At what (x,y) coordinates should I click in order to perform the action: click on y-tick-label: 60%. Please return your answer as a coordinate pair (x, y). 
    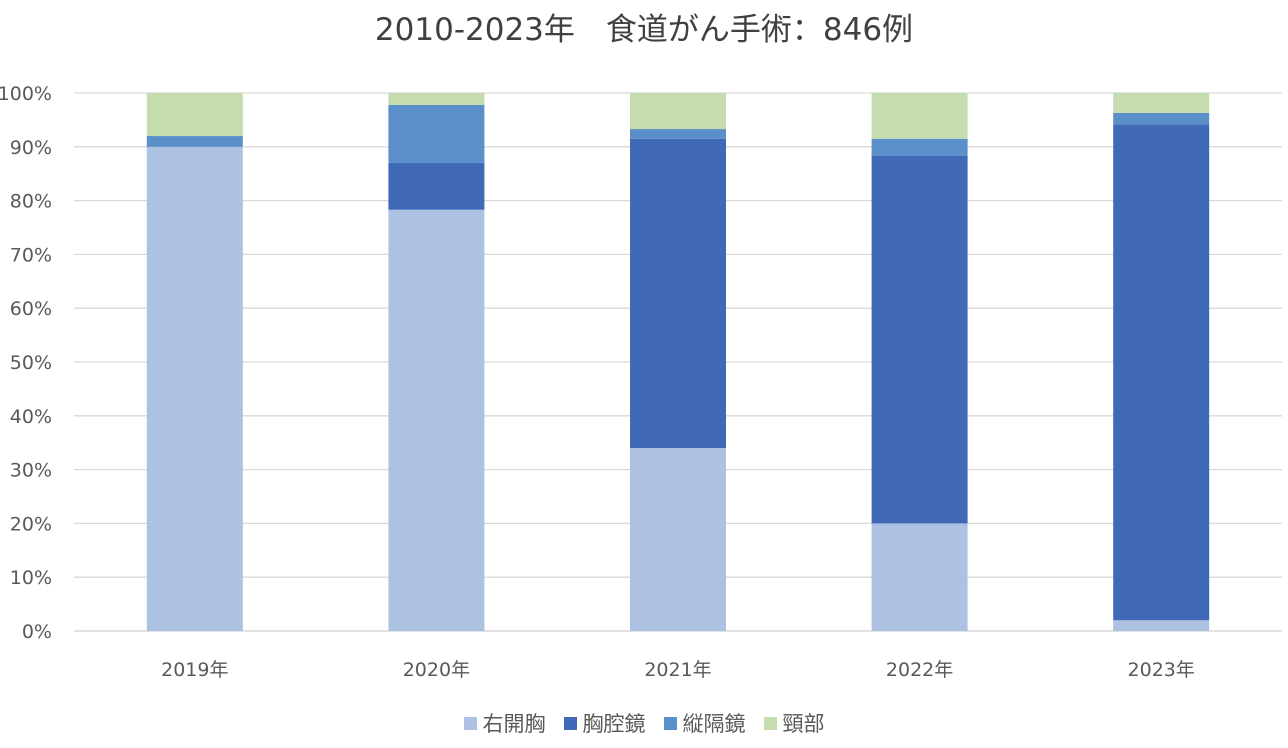
    Looking at the image, I should click on (31, 309).